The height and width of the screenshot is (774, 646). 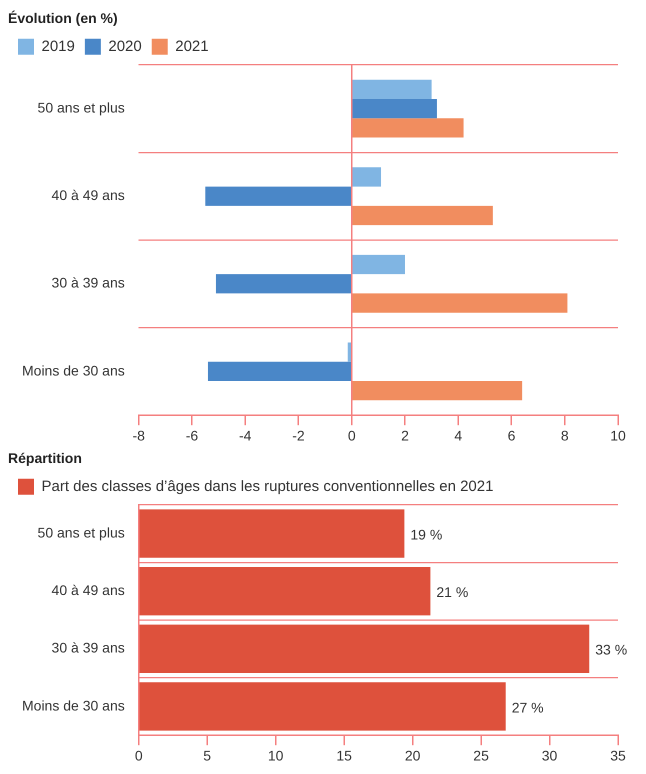 What do you see at coordinates (412, 755) in the screenshot?
I see `x-tick-label: 20` at bounding box center [412, 755].